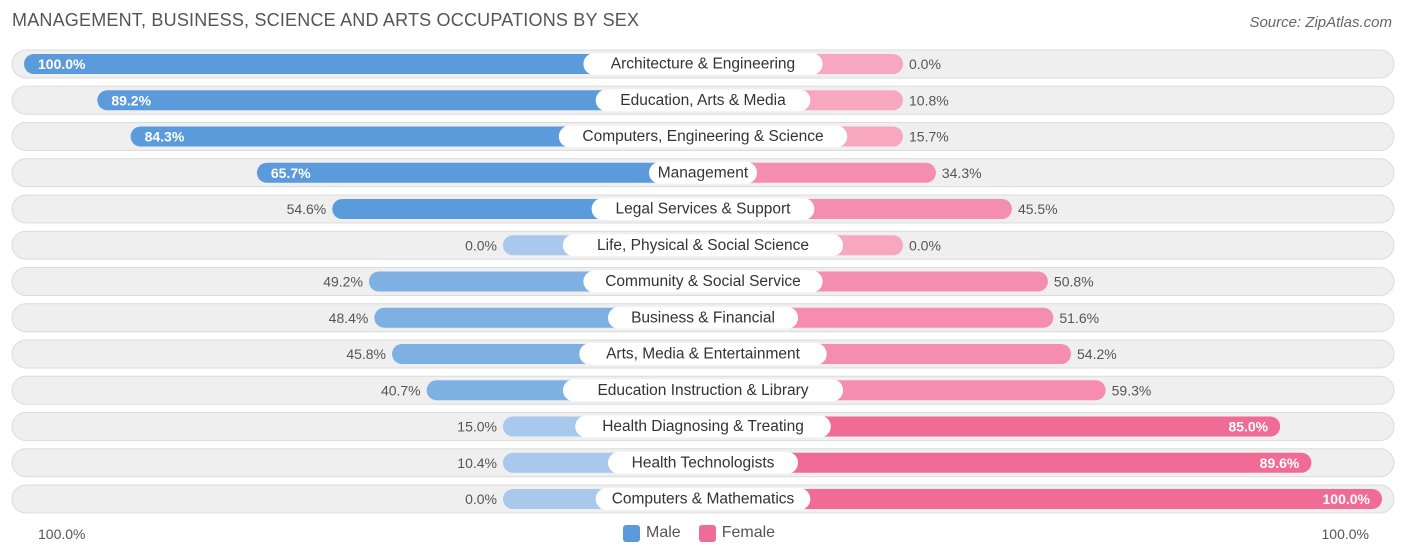 Image resolution: width=1406 pixels, height=558 pixels. What do you see at coordinates (748, 532) in the screenshot?
I see `legend-label-female: Female` at bounding box center [748, 532].